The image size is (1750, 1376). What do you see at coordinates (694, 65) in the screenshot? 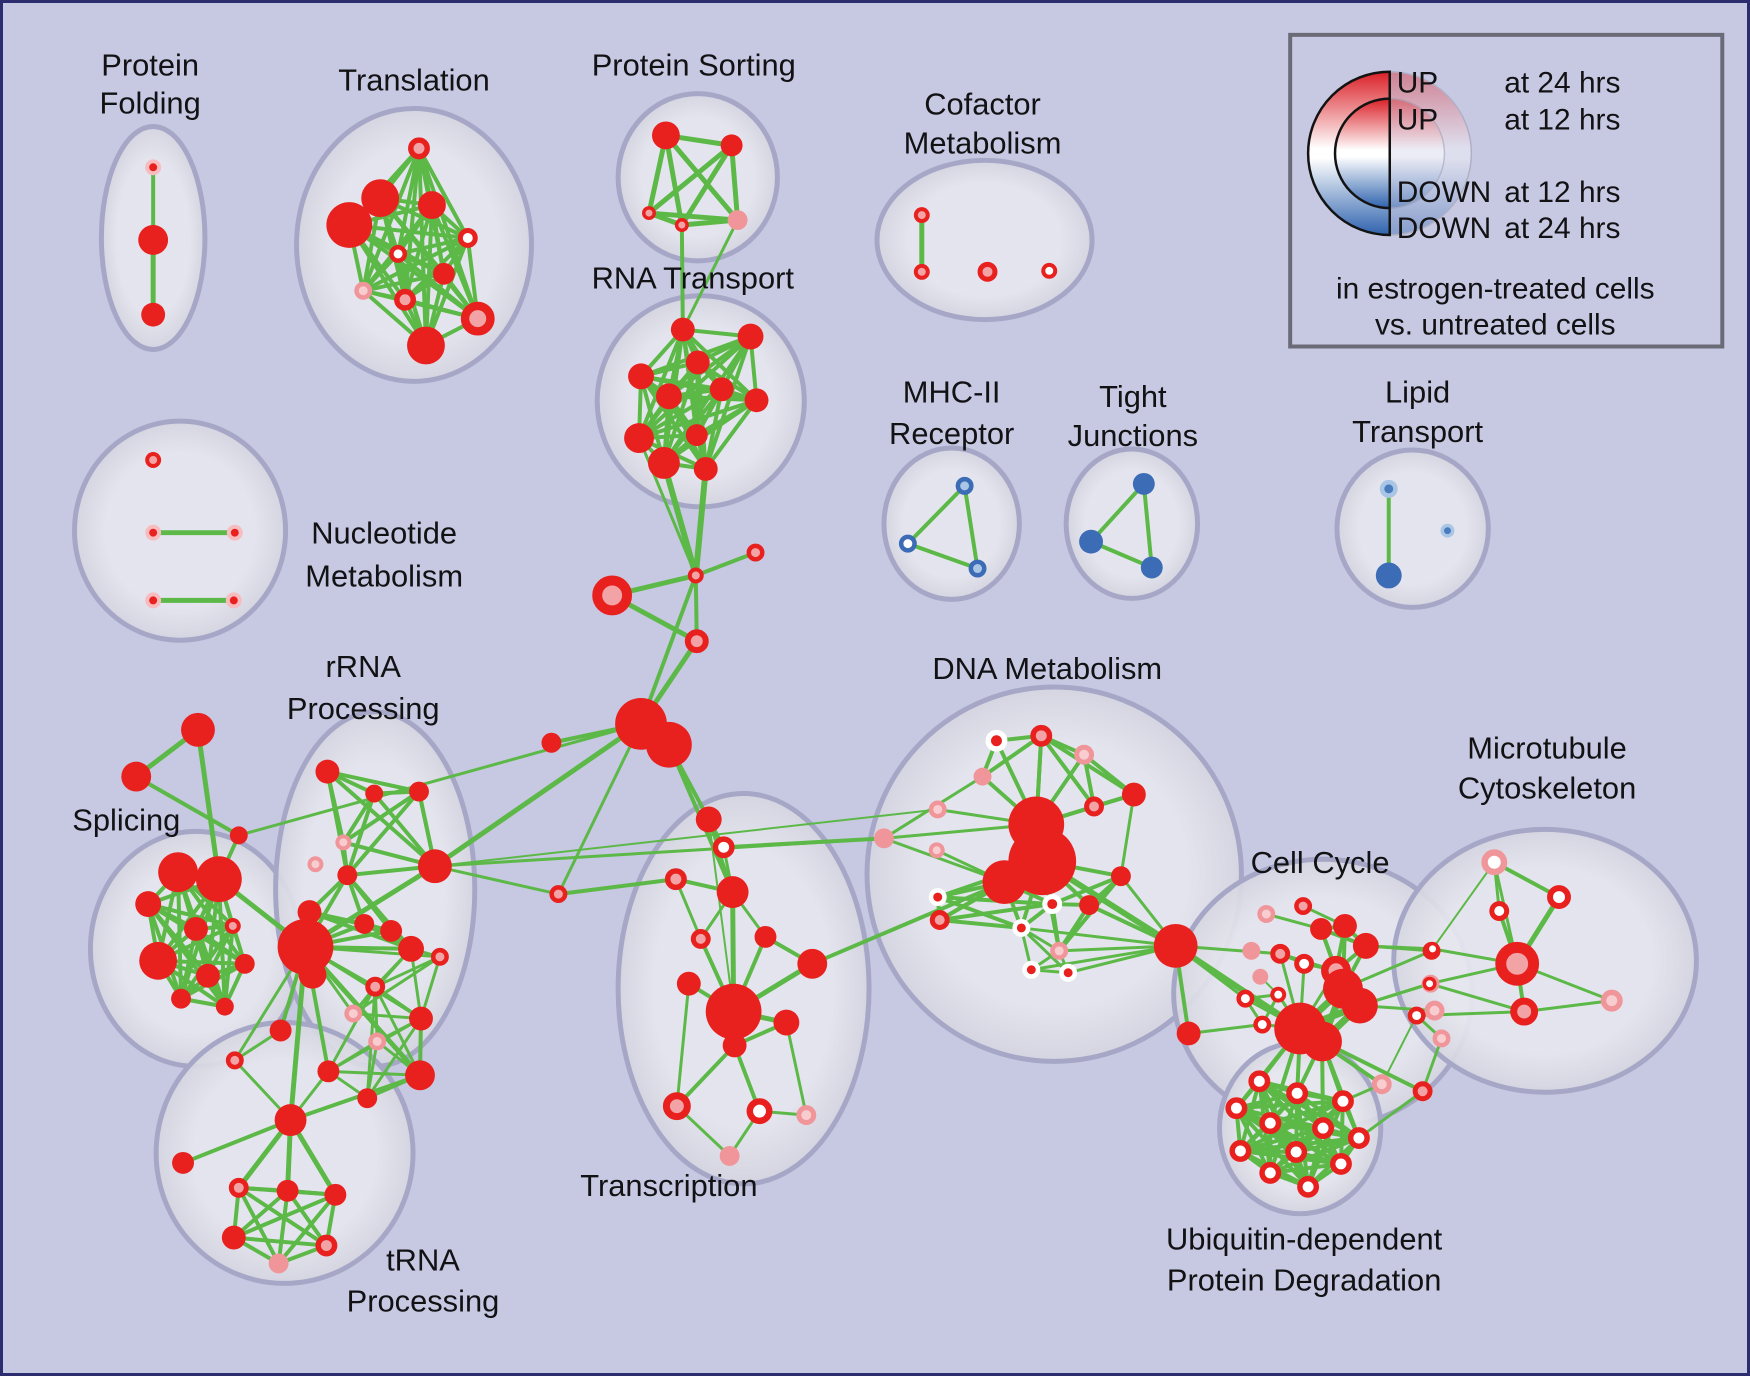
I see `cluster-label: Protein Sorting` at bounding box center [694, 65].